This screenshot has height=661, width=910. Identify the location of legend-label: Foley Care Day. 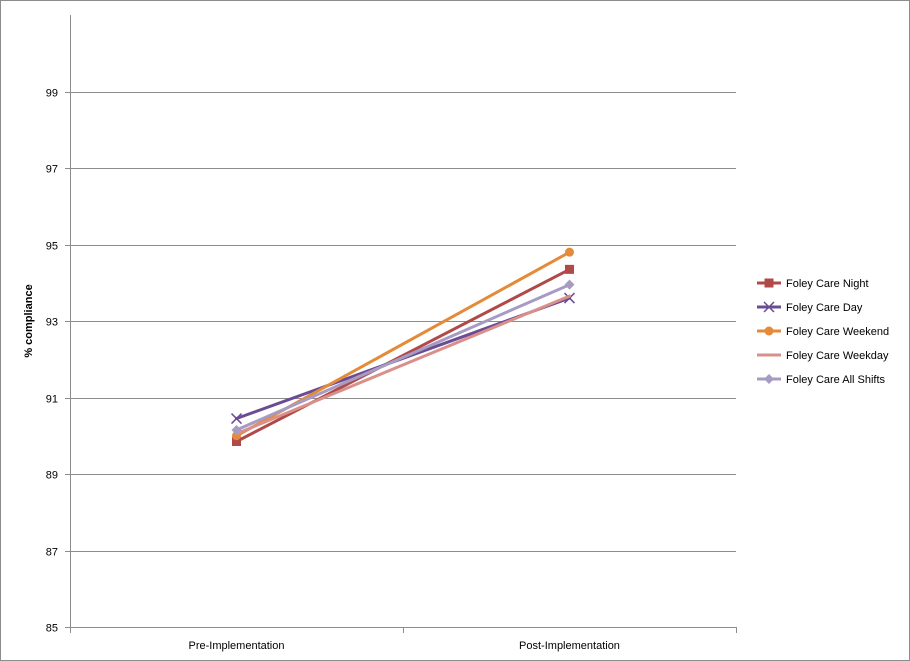
(824, 308).